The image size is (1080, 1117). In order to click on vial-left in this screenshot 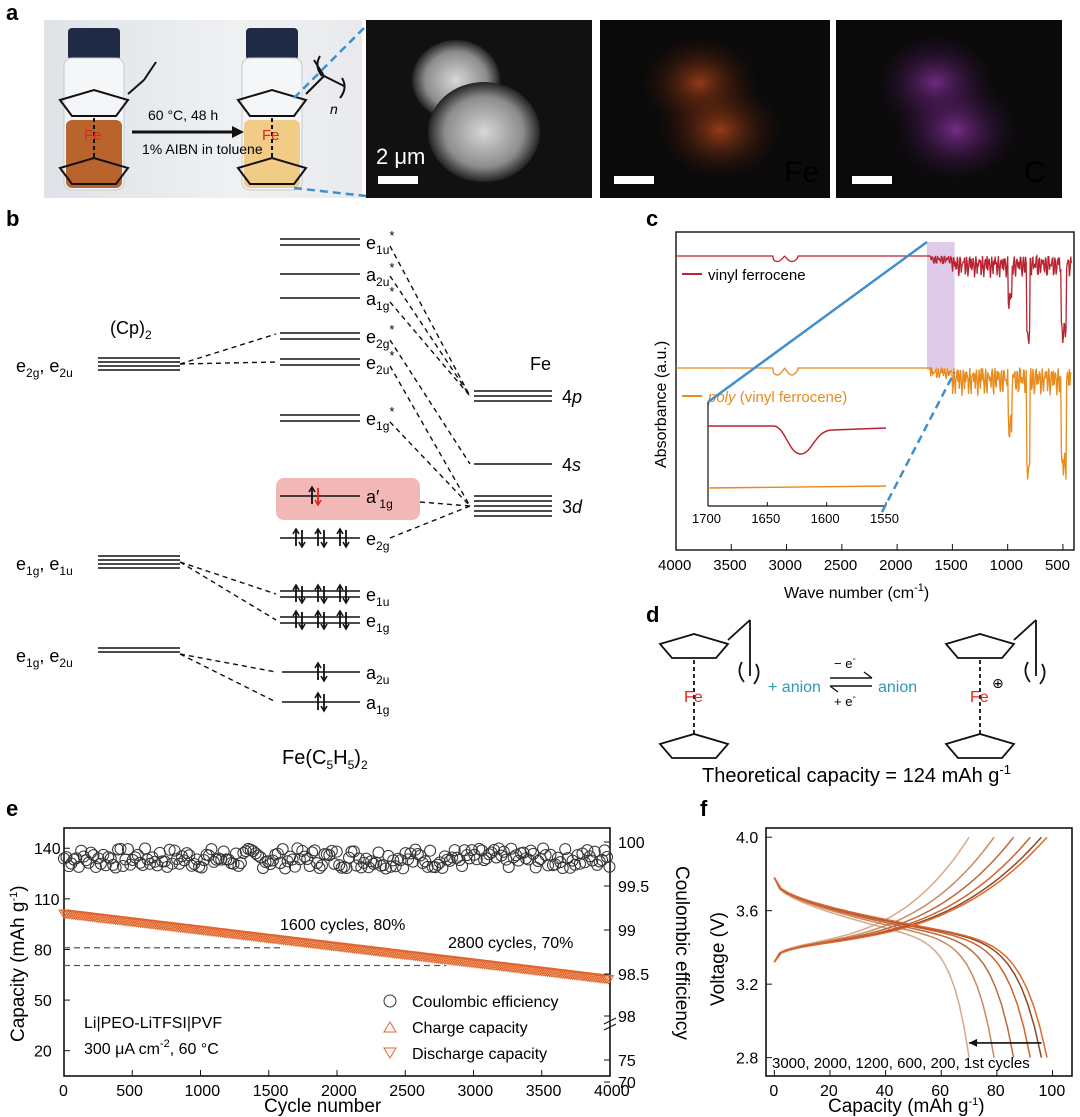, I will do `click(94, 109)`.